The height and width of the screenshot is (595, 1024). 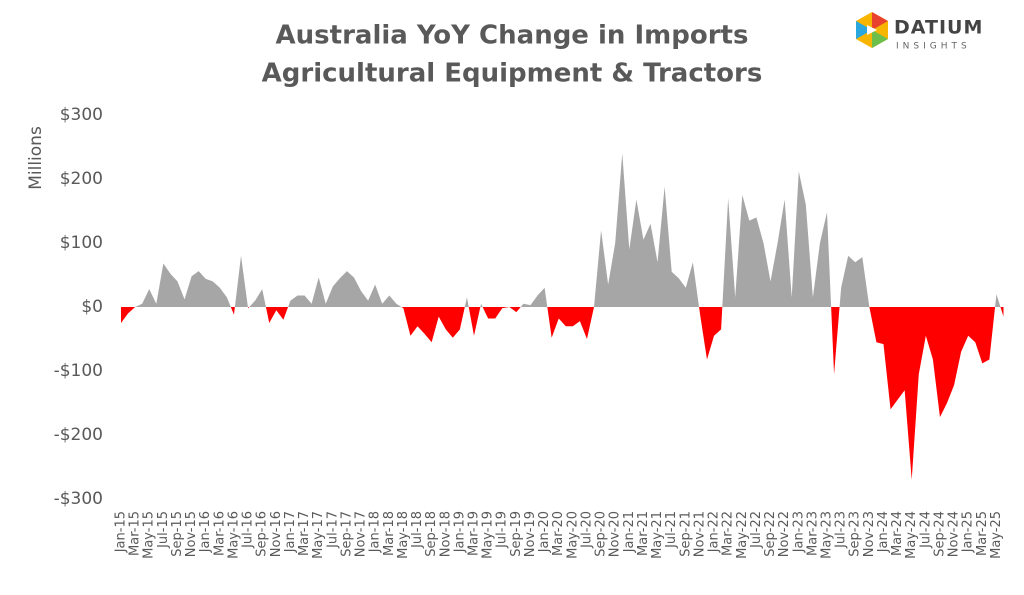 What do you see at coordinates (361, 534) in the screenshot?
I see `x-tick-label: Nov-17` at bounding box center [361, 534].